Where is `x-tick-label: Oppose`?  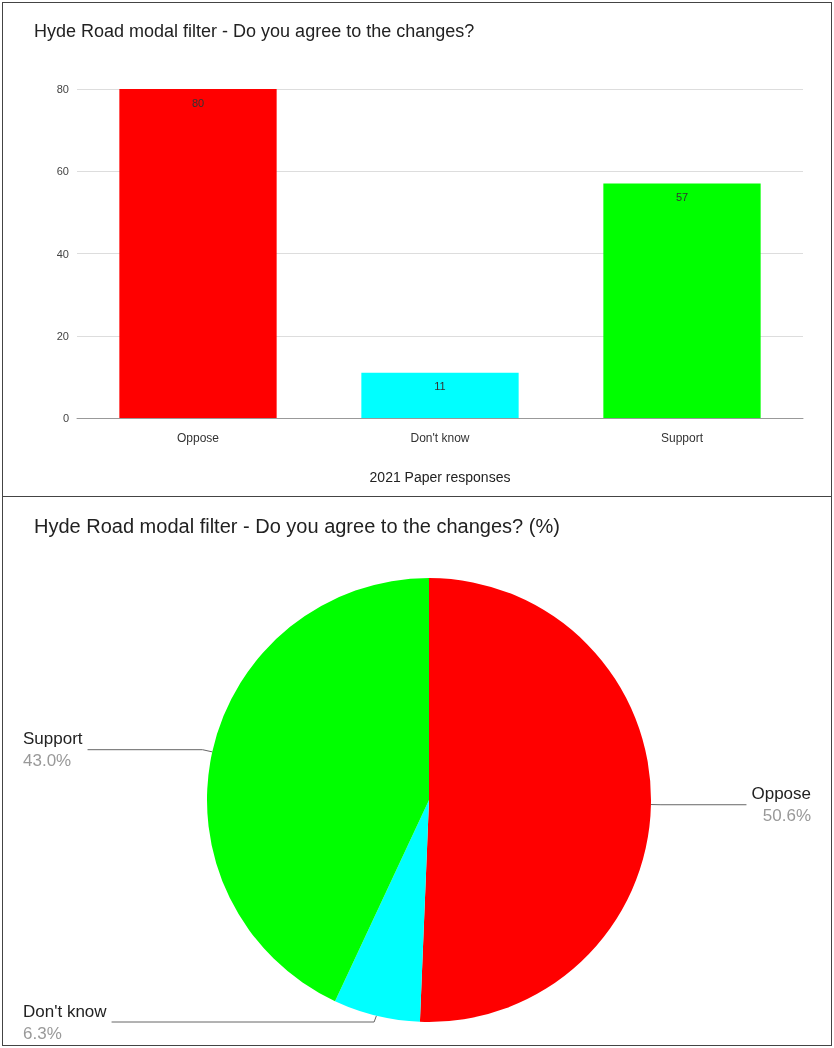 x-tick-label: Oppose is located at coordinates (198, 438).